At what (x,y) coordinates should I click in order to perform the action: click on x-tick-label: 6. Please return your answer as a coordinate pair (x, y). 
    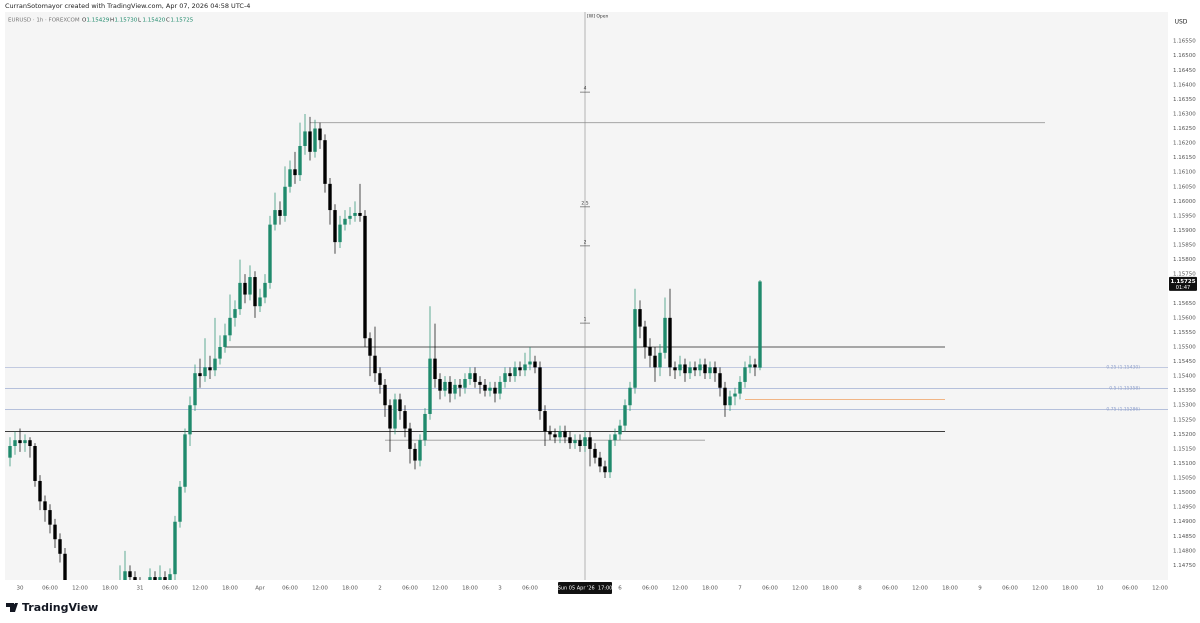
    Looking at the image, I should click on (620, 589).